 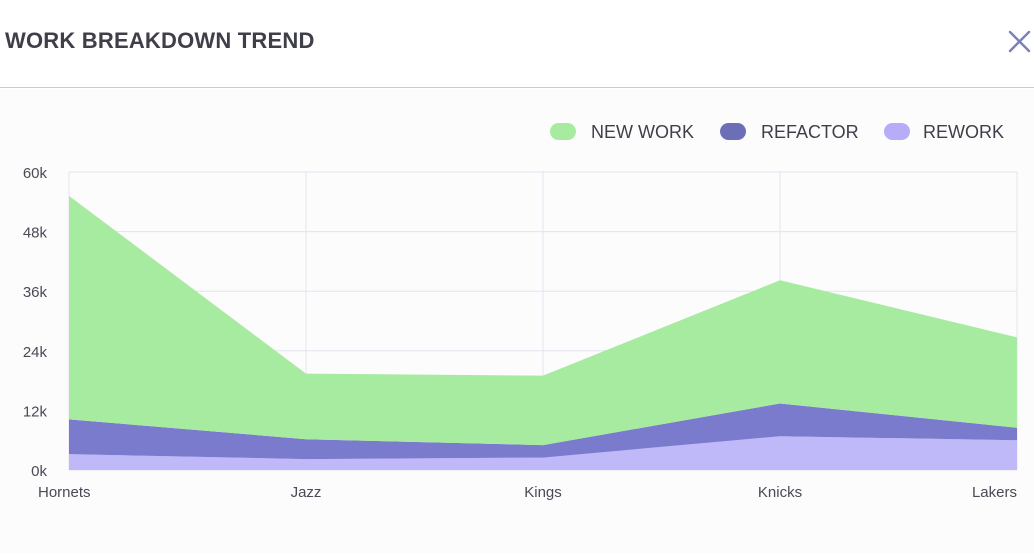 I want to click on x-tick-label: Lakers, so click(x=994, y=492).